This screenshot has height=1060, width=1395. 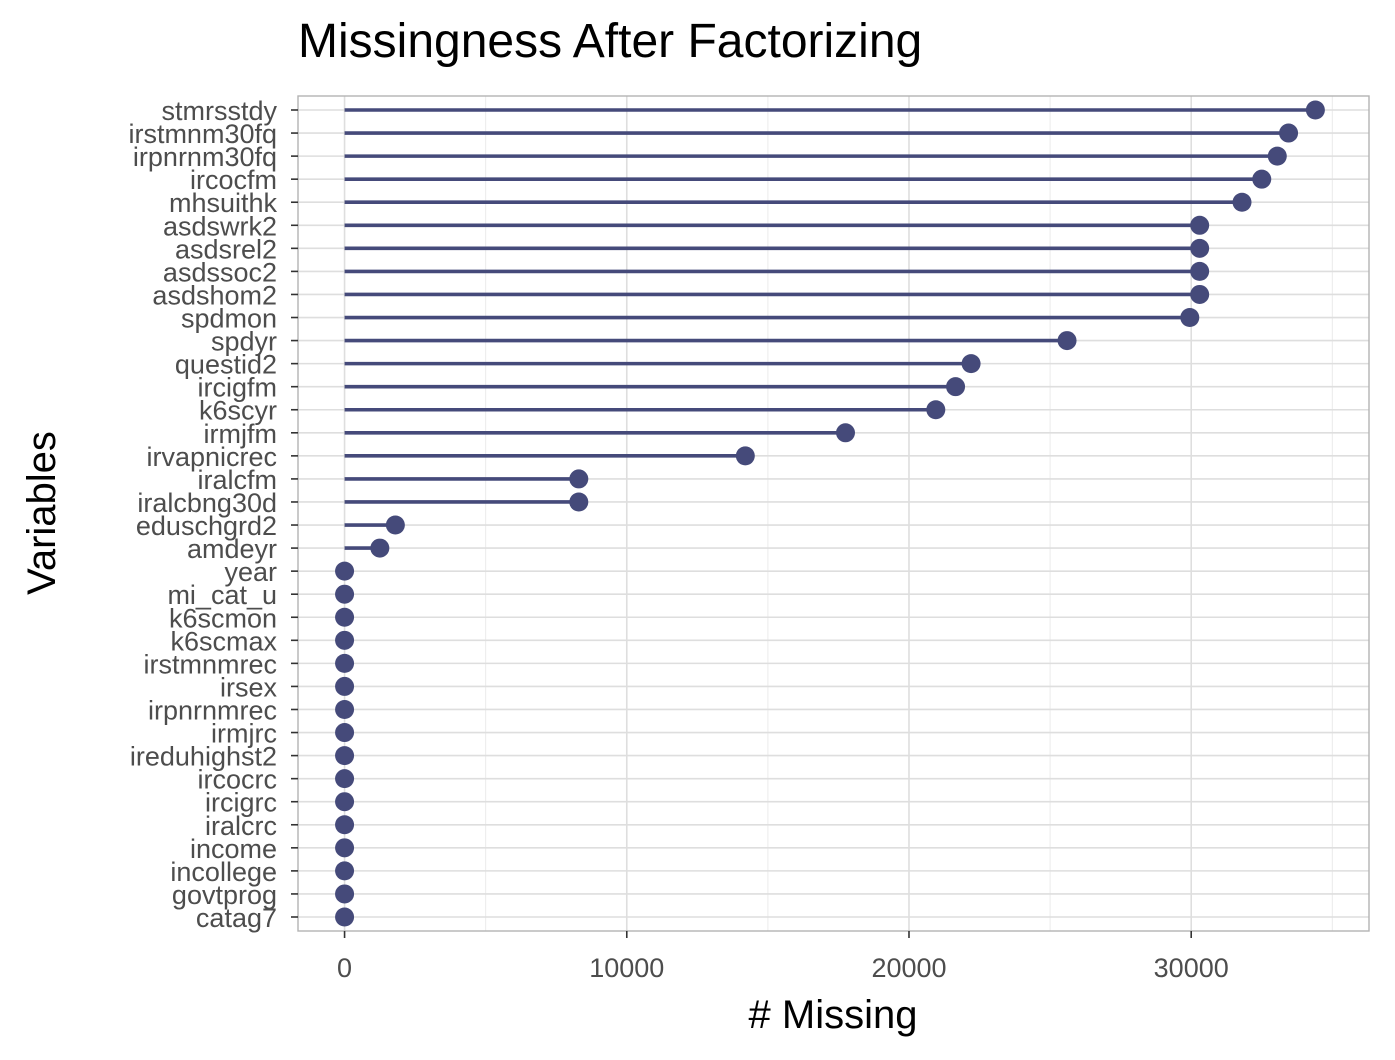 What do you see at coordinates (238, 780) in the screenshot?
I see `y-tick-label: ircocrc` at bounding box center [238, 780].